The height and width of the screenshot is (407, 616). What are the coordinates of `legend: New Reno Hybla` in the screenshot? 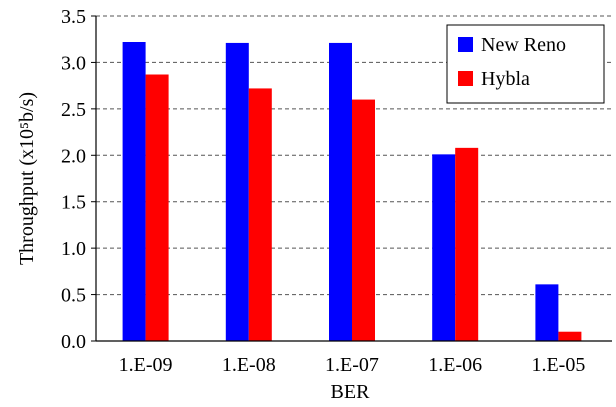 It's located at (525, 64).